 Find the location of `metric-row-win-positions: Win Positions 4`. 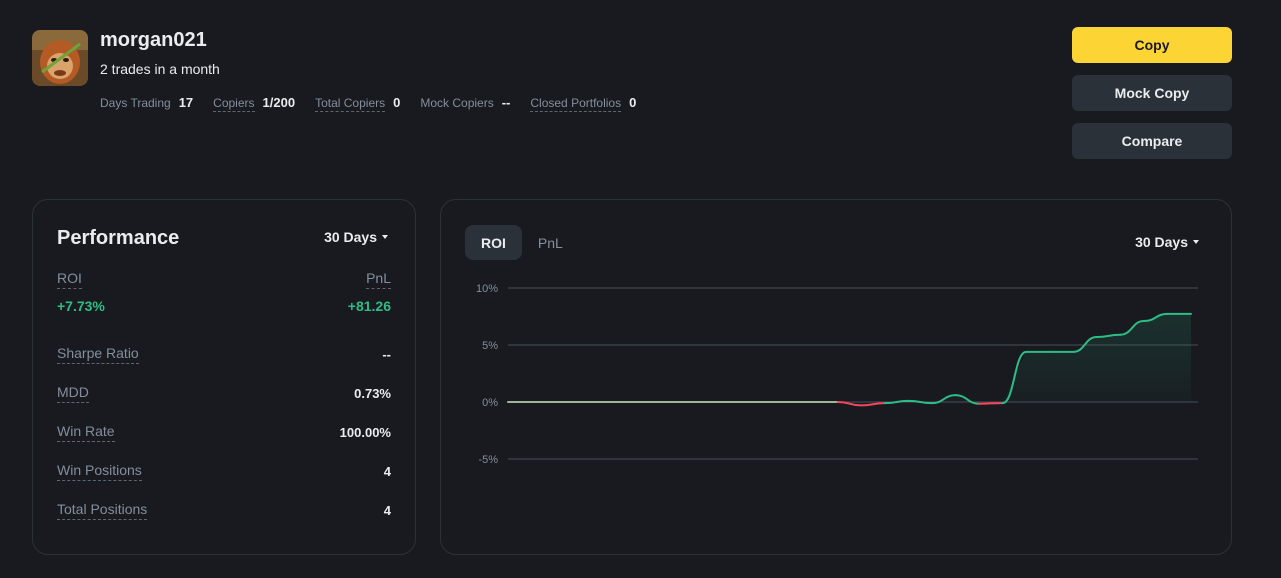

metric-row-win-positions: Win Positions 4 is located at coordinates (224, 471).